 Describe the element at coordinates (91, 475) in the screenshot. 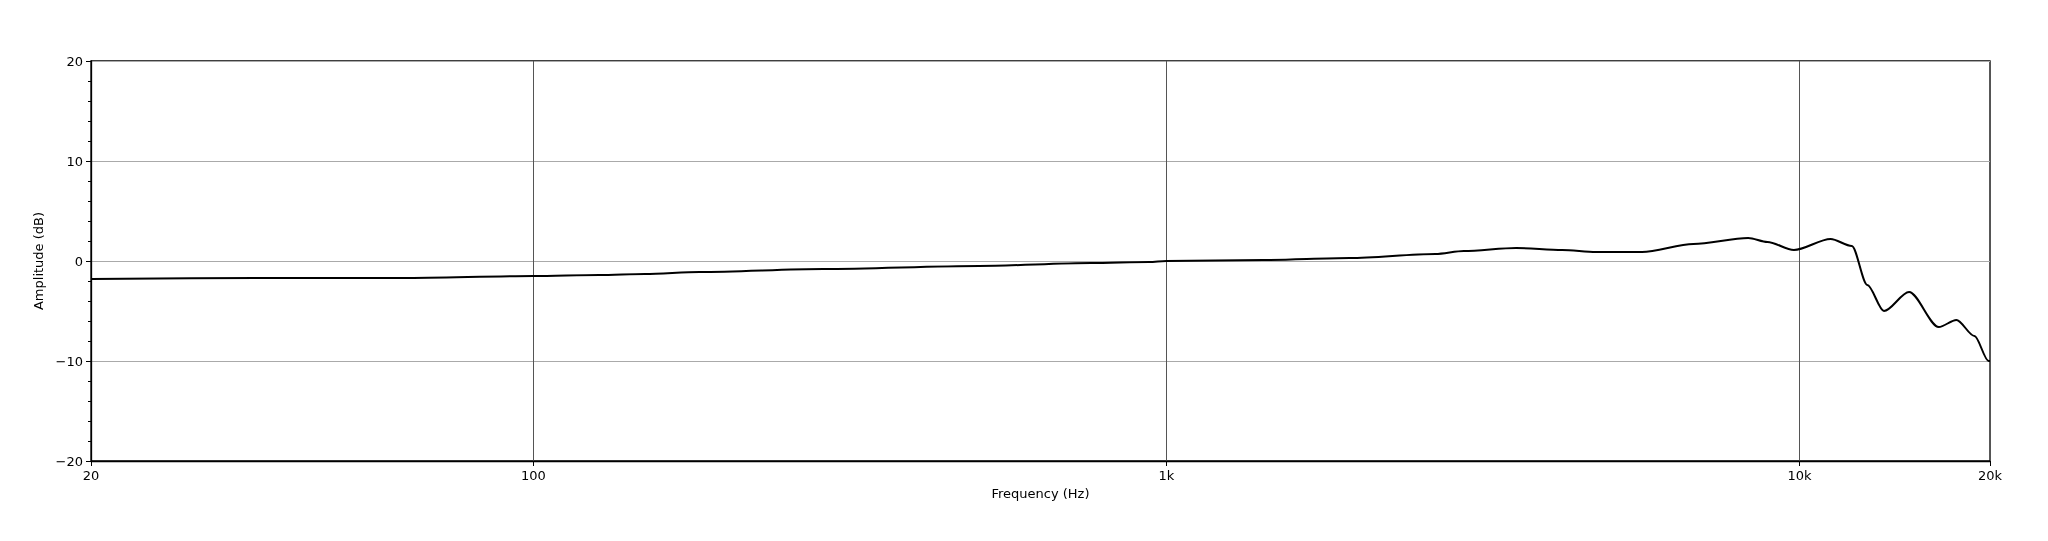

I see `x-tick-label: 20` at that location.